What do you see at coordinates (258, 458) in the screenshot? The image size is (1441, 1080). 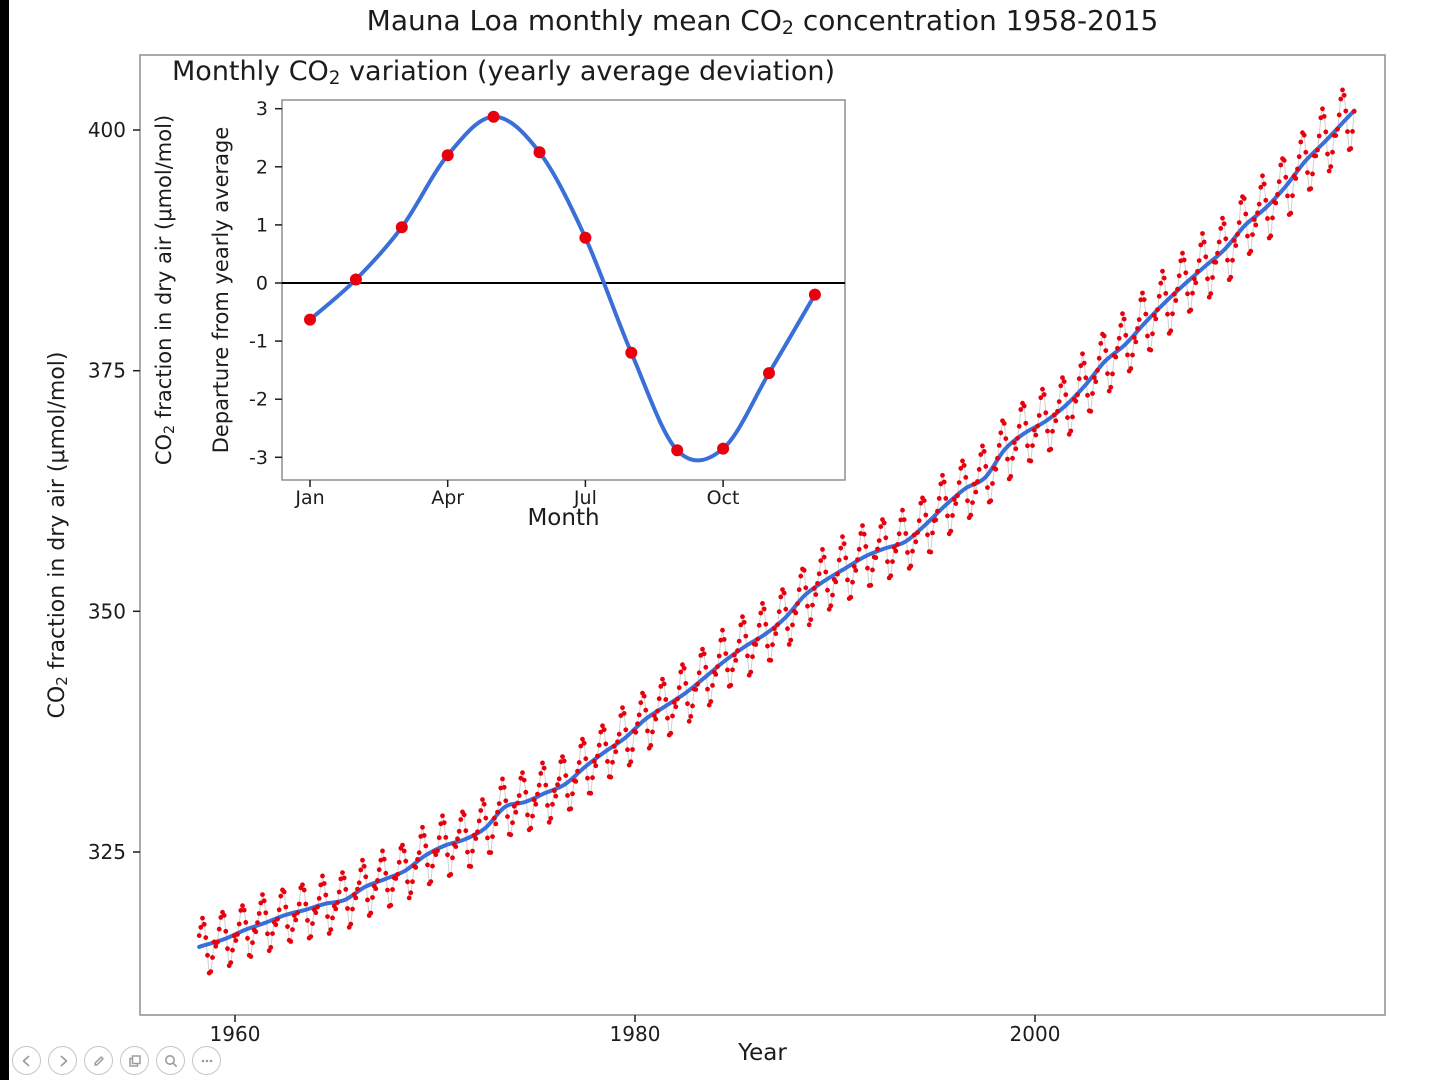 I see `svg-text: -3` at bounding box center [258, 458].